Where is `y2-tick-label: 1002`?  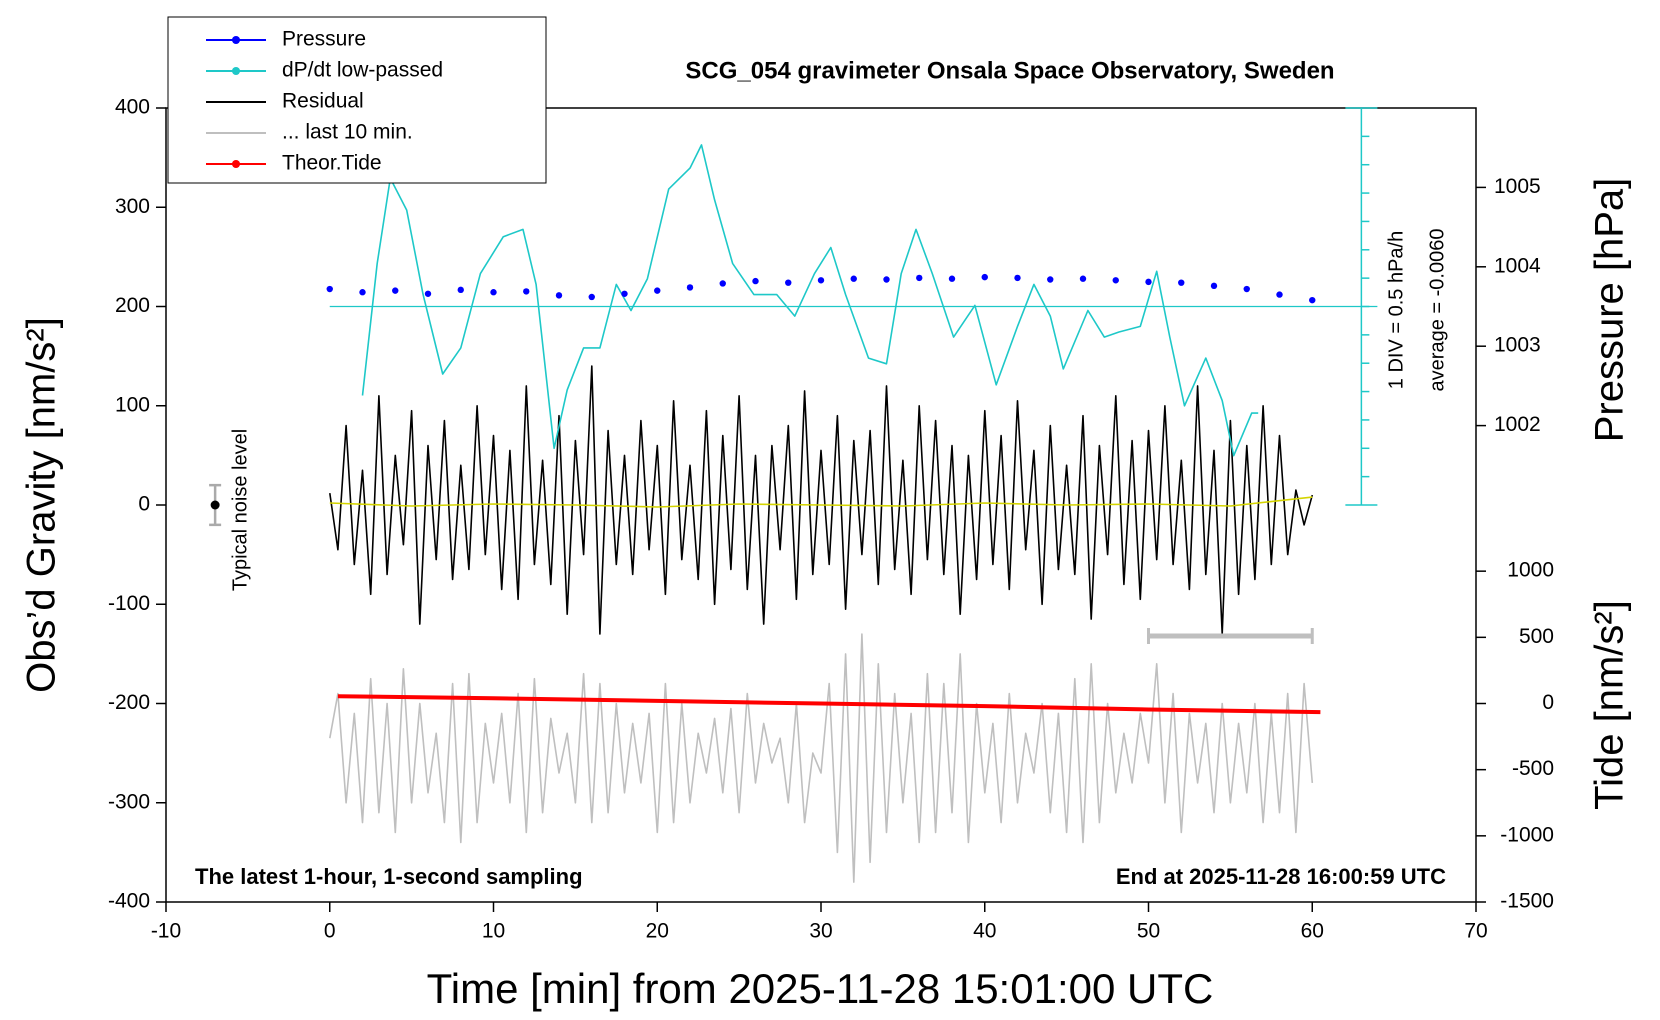 y2-tick-label: 1002 is located at coordinates (1517, 424).